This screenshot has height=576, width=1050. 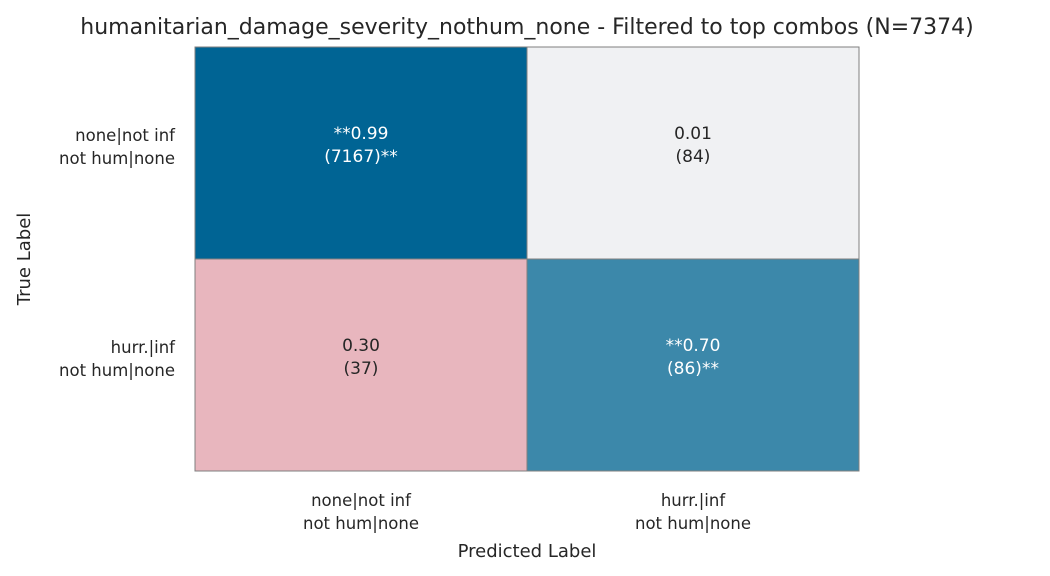 I want to click on cell-count-label: (7167)**, so click(x=361, y=157).